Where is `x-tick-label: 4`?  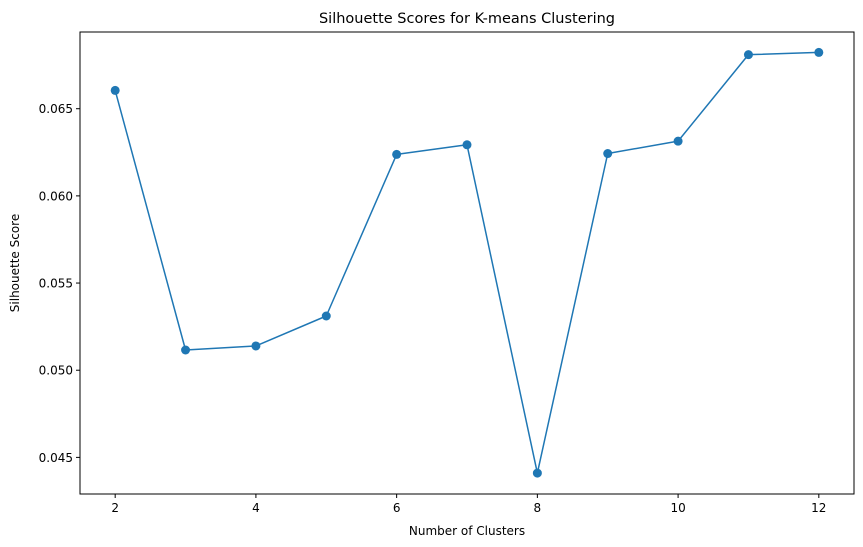
x-tick-label: 4 is located at coordinates (256, 508).